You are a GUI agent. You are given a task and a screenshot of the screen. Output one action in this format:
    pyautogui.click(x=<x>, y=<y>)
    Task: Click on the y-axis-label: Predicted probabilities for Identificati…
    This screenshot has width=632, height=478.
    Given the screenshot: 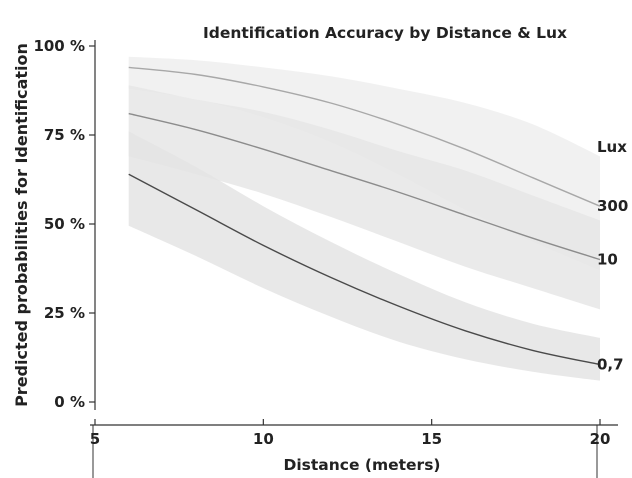 What is the action you would take?
    pyautogui.click(x=21, y=225)
    